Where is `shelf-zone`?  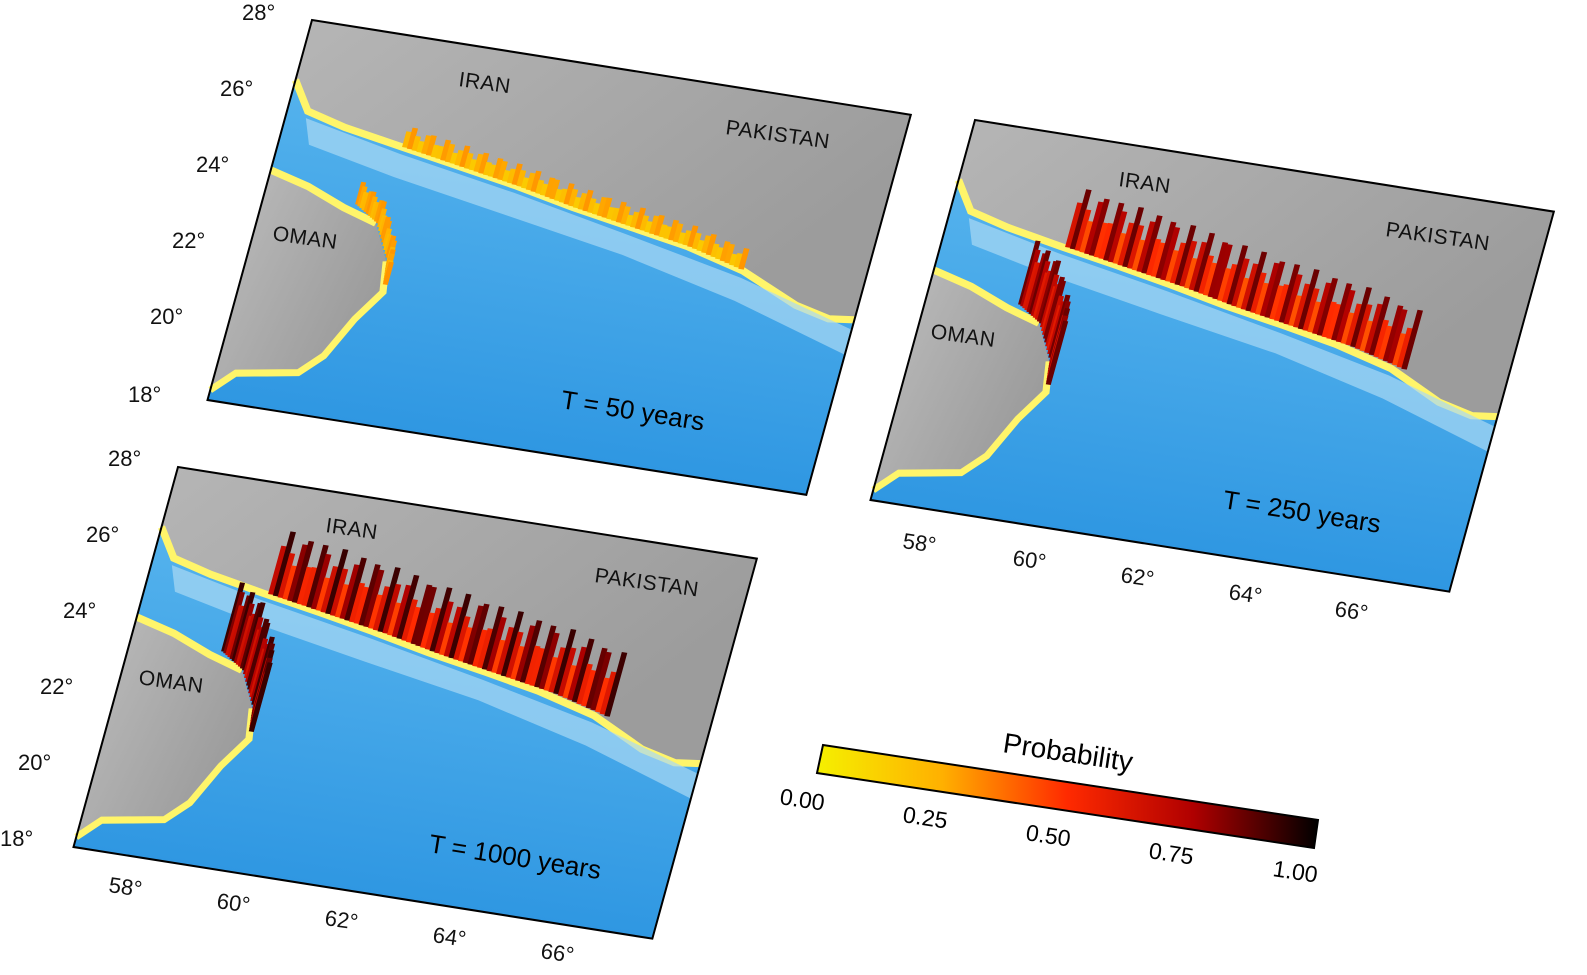 shelf-zone is located at coordinates (578, 236).